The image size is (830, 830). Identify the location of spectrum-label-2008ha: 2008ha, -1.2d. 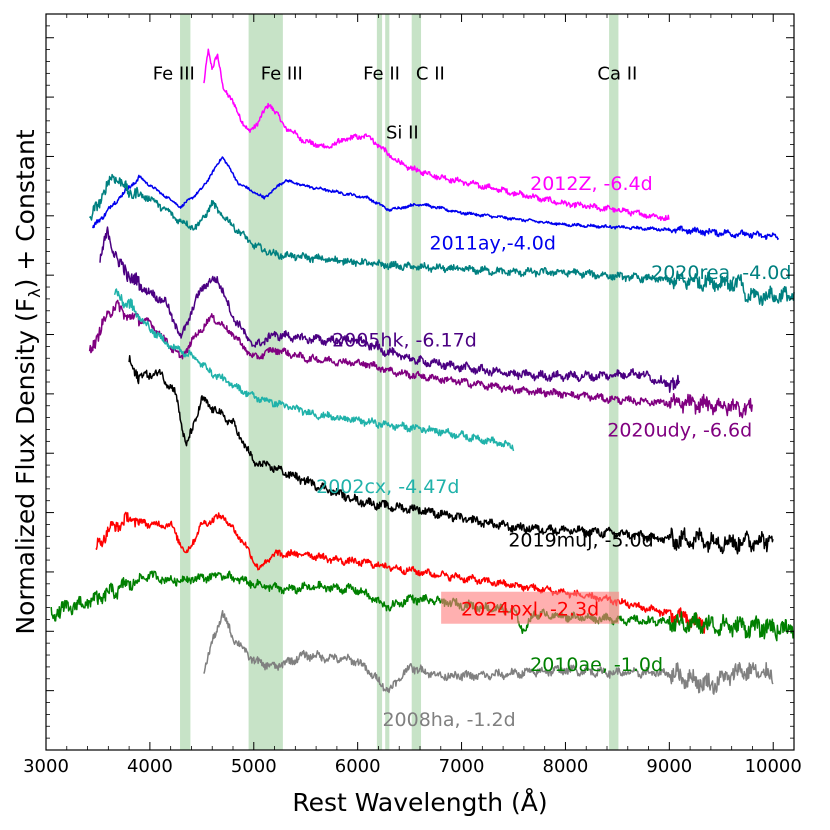
(448, 720).